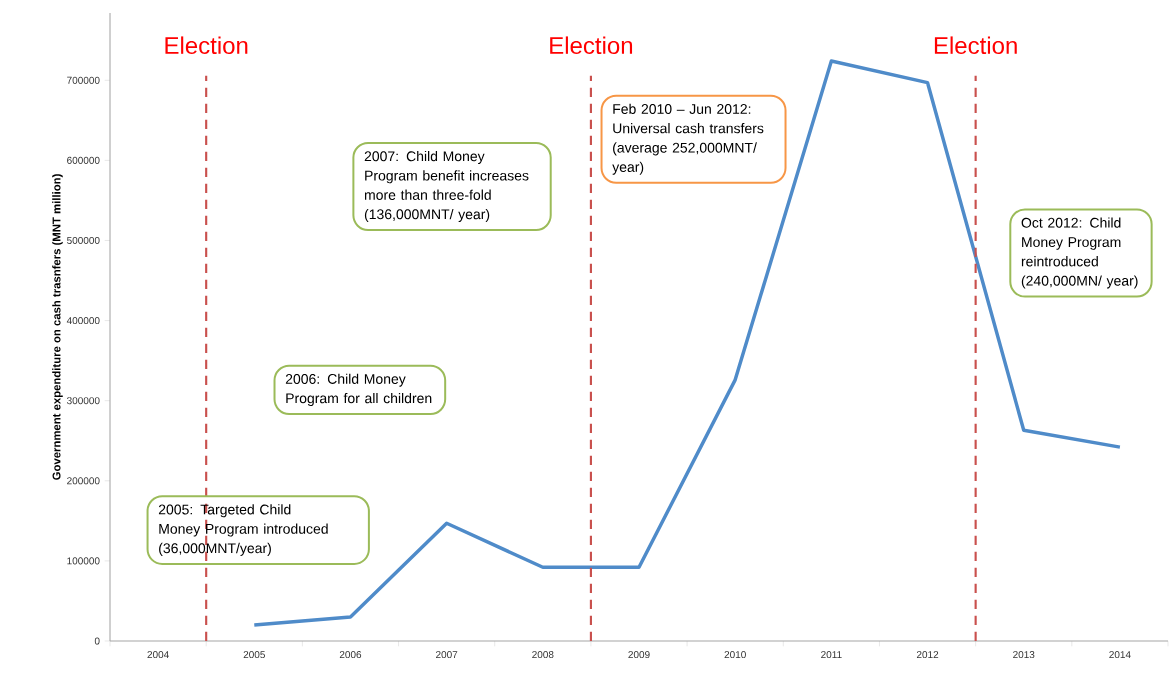 The image size is (1171, 673). Describe the element at coordinates (927, 655) in the screenshot. I see `x-tick-label: 2012` at that location.